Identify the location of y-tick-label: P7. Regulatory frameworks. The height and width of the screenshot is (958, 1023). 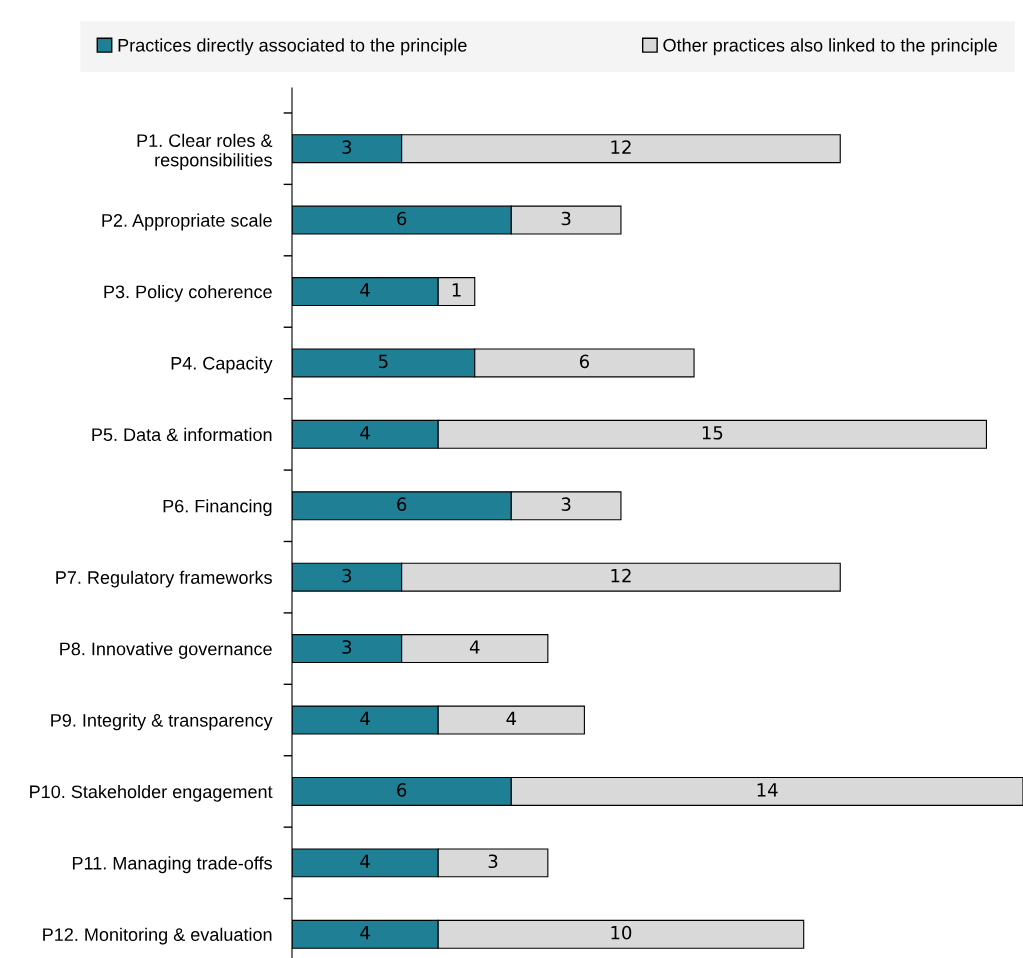
(164, 579).